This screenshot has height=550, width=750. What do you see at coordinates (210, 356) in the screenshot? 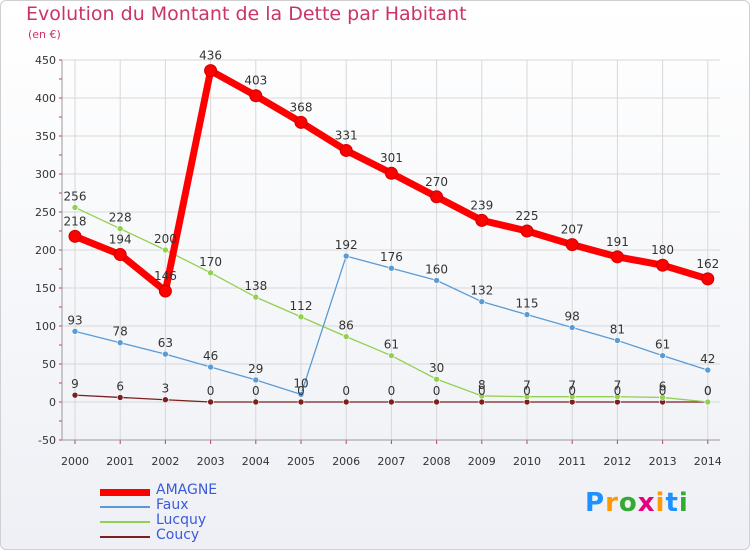
I see `data-label-faux: 46` at bounding box center [210, 356].